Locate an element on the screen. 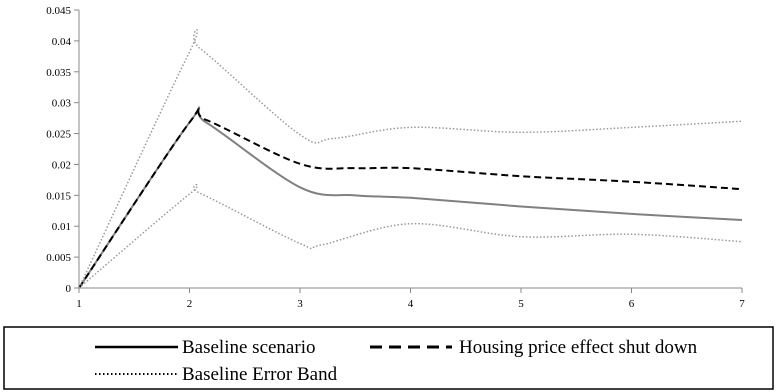 The image size is (777, 392). y-tick-label: 0.02 is located at coordinates (61, 165).